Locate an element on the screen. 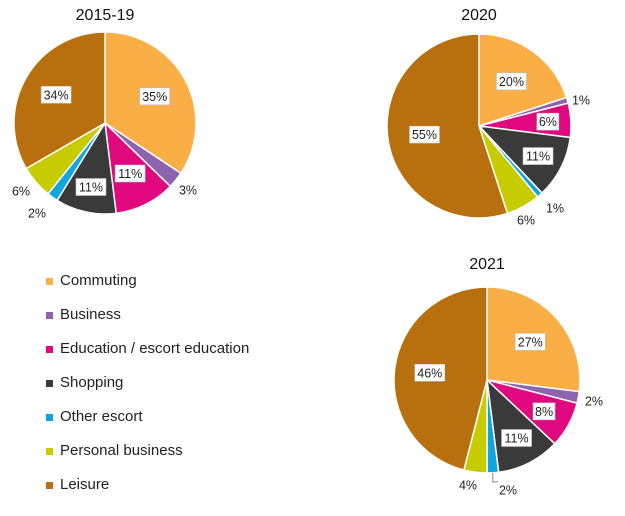 The width and height of the screenshot is (625, 516). data-label-education-escort-education: 6% is located at coordinates (548, 122).